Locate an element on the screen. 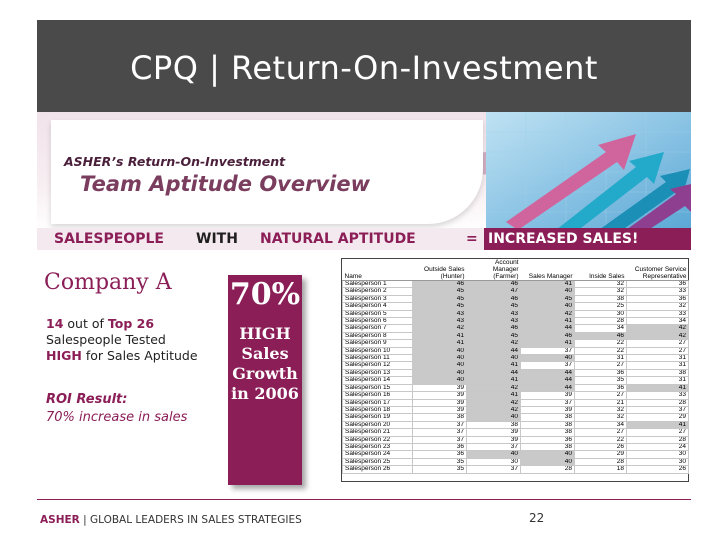 Image resolution: width=728 pixels, height=546 pixels. footer-divider is located at coordinates (364, 499).